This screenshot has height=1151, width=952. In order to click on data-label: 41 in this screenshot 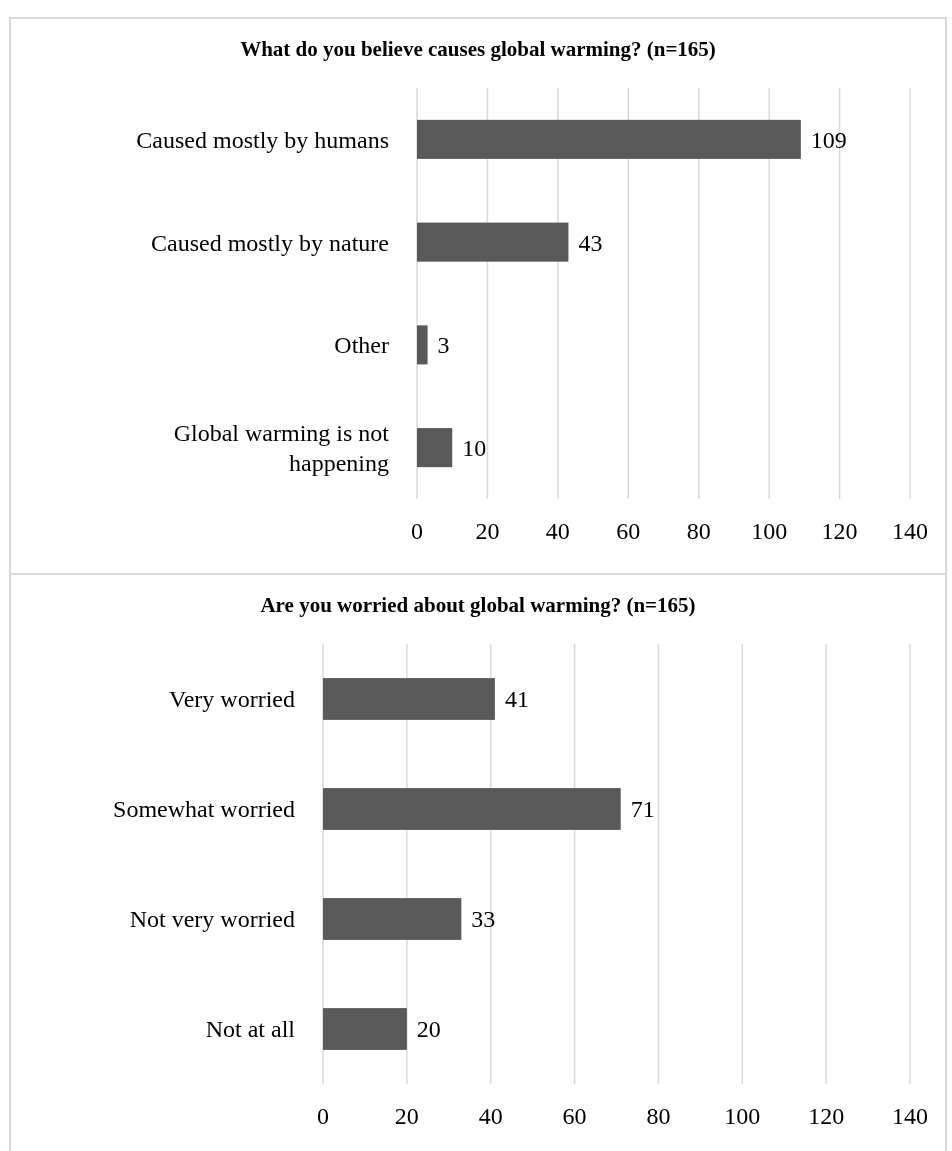, I will do `click(516, 699)`.